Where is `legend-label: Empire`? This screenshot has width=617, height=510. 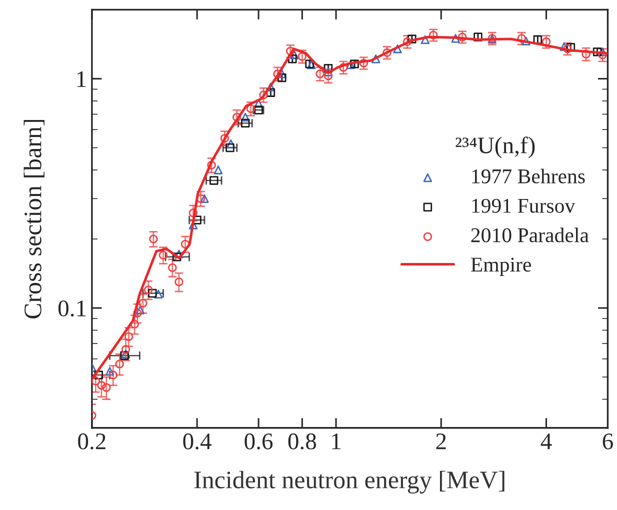
legend-label: Empire is located at coordinates (501, 267).